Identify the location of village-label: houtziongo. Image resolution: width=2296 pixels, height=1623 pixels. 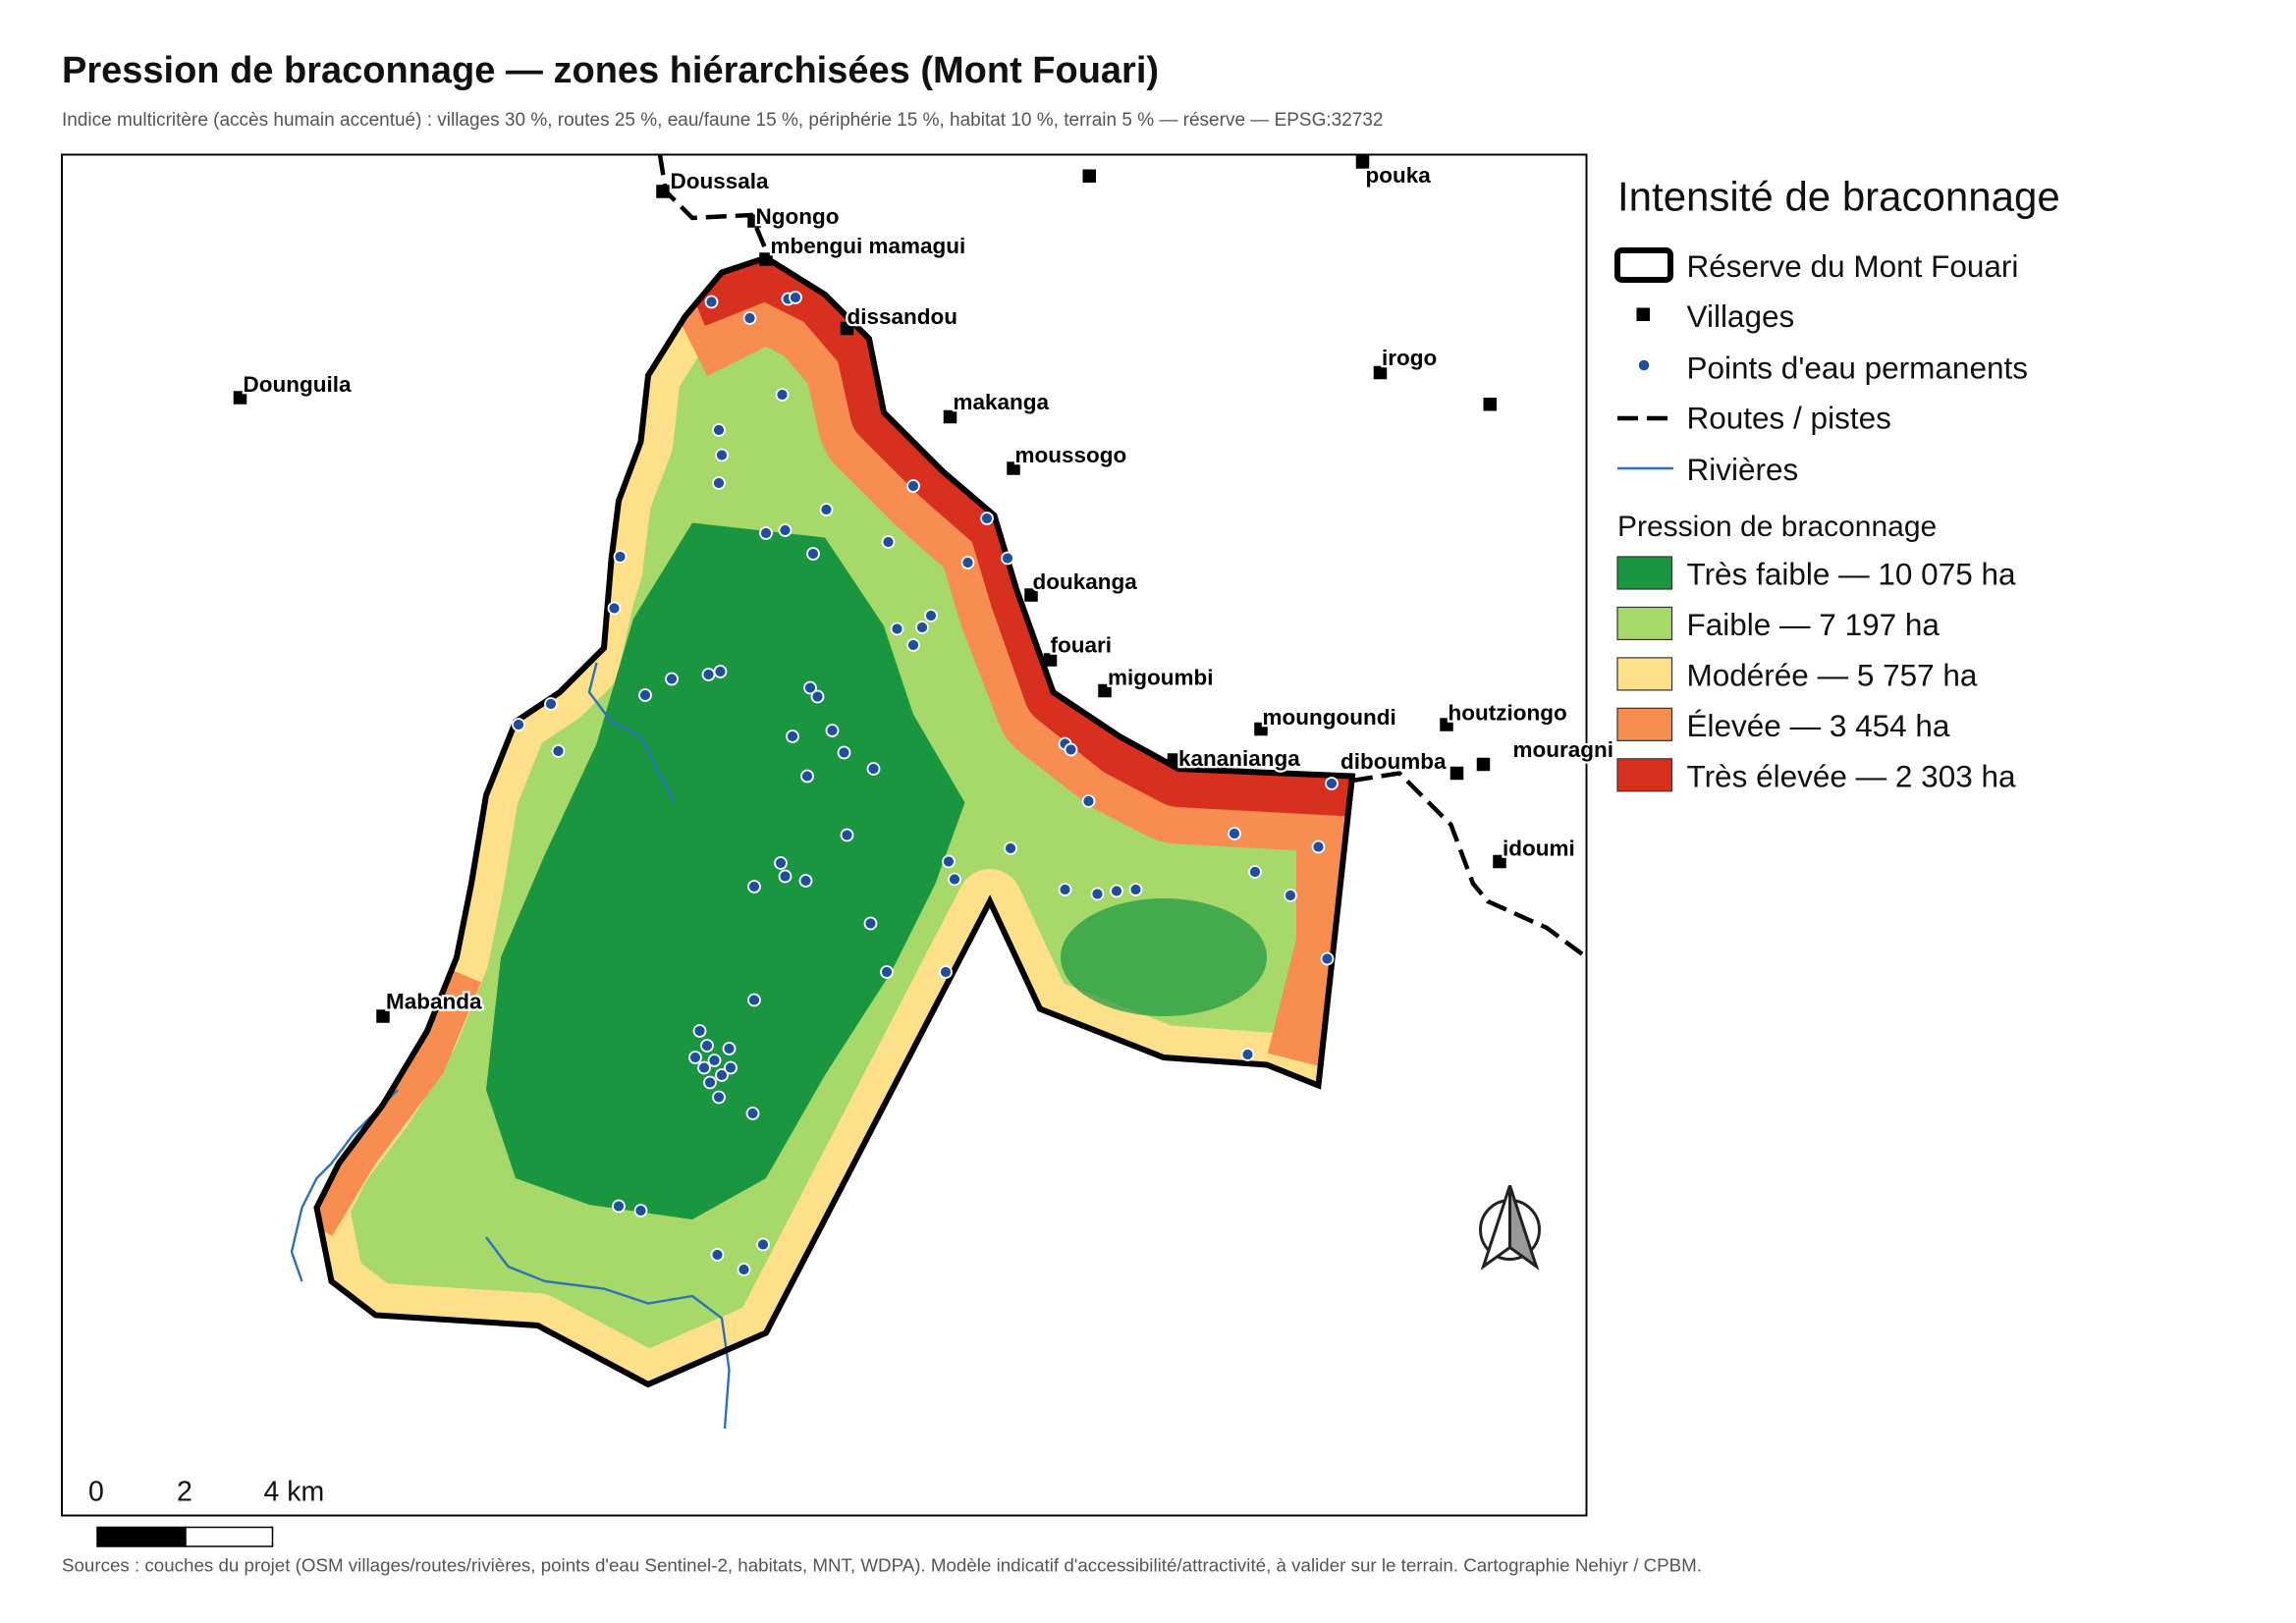
(1508, 713).